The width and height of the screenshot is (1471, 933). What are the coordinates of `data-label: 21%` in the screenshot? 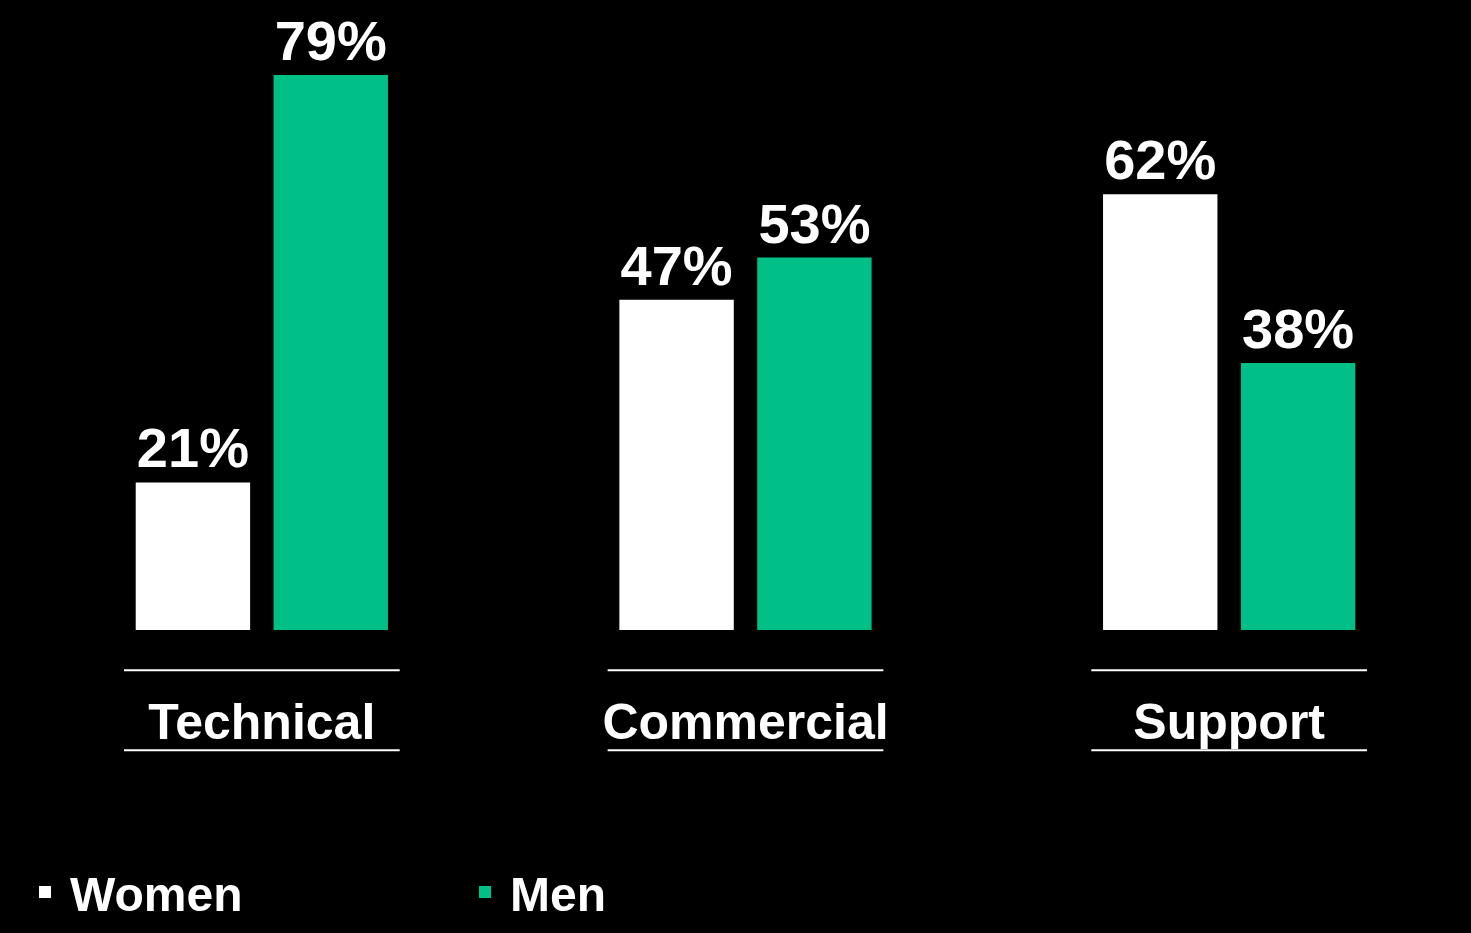 It's located at (192, 448).